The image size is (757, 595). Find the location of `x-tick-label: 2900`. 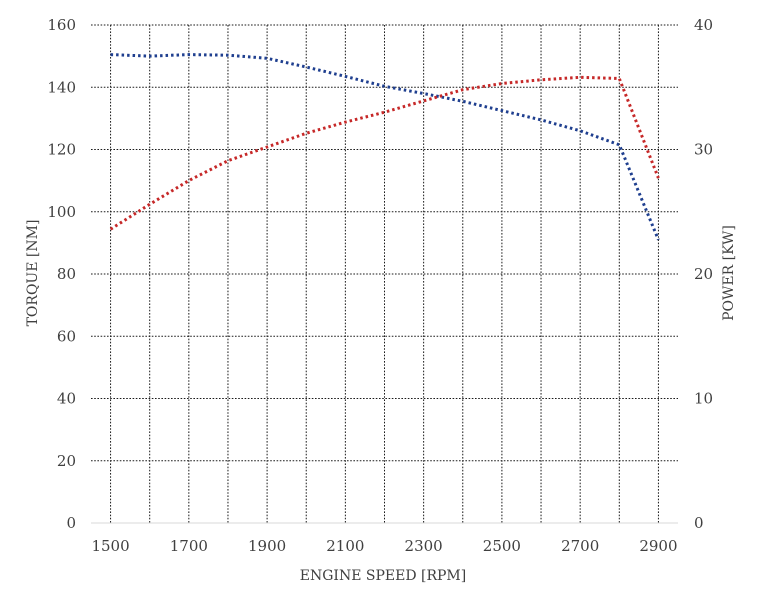

x-tick-label: 2900 is located at coordinates (658, 546).